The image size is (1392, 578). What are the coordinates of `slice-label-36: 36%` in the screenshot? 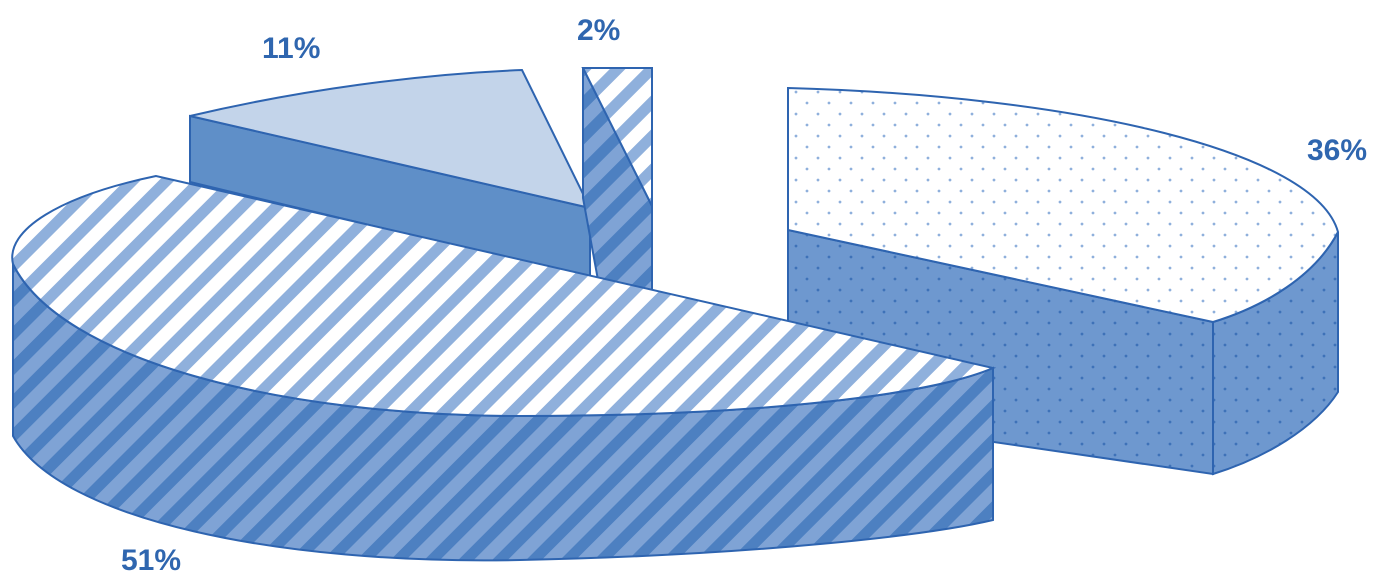 It's located at (1337, 150).